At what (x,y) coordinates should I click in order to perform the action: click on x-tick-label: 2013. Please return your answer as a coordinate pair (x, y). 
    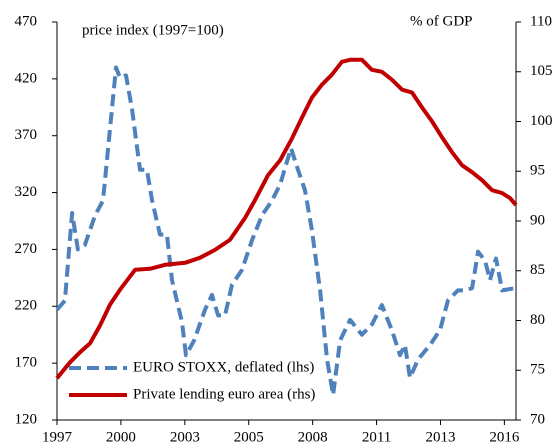
    Looking at the image, I should click on (440, 437).